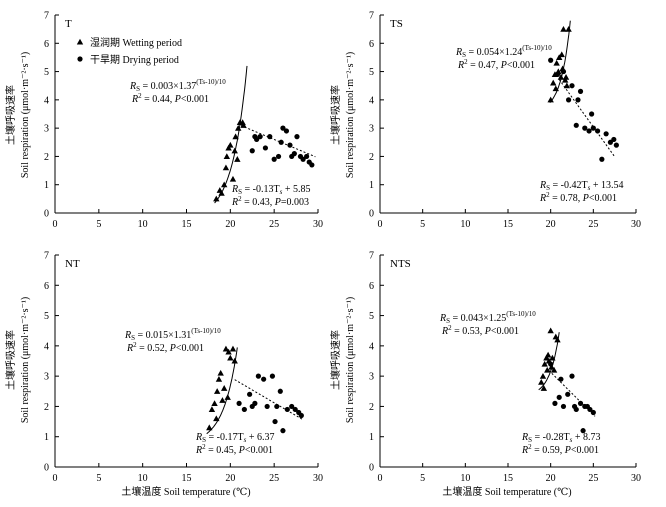 This screenshot has width=666, height=507. Describe the element at coordinates (270, 201) in the screenshot. I see `linear-equation-line2: R2 = 0.43, P=0.003` at that location.